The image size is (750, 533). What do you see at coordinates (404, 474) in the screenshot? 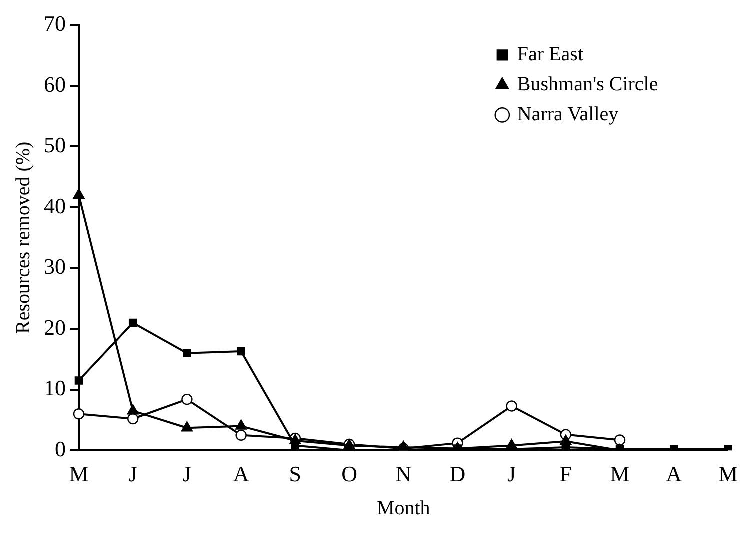
I see `x-tick-label: N` at bounding box center [404, 474].